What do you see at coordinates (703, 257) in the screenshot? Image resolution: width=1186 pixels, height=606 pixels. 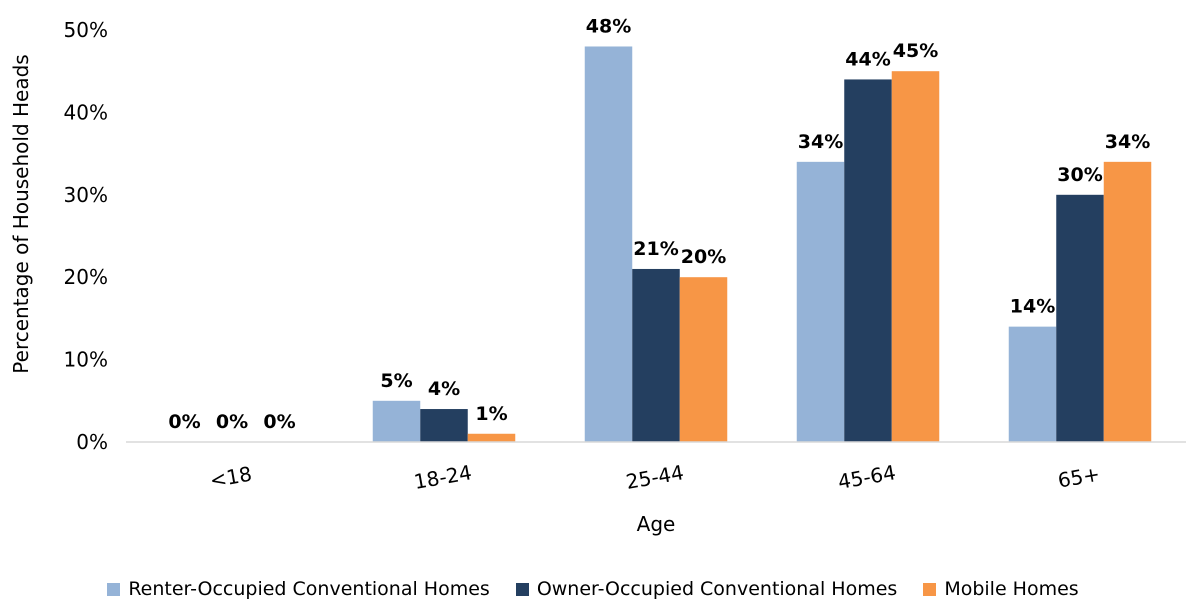 I see `data-label: 20%` at bounding box center [703, 257].